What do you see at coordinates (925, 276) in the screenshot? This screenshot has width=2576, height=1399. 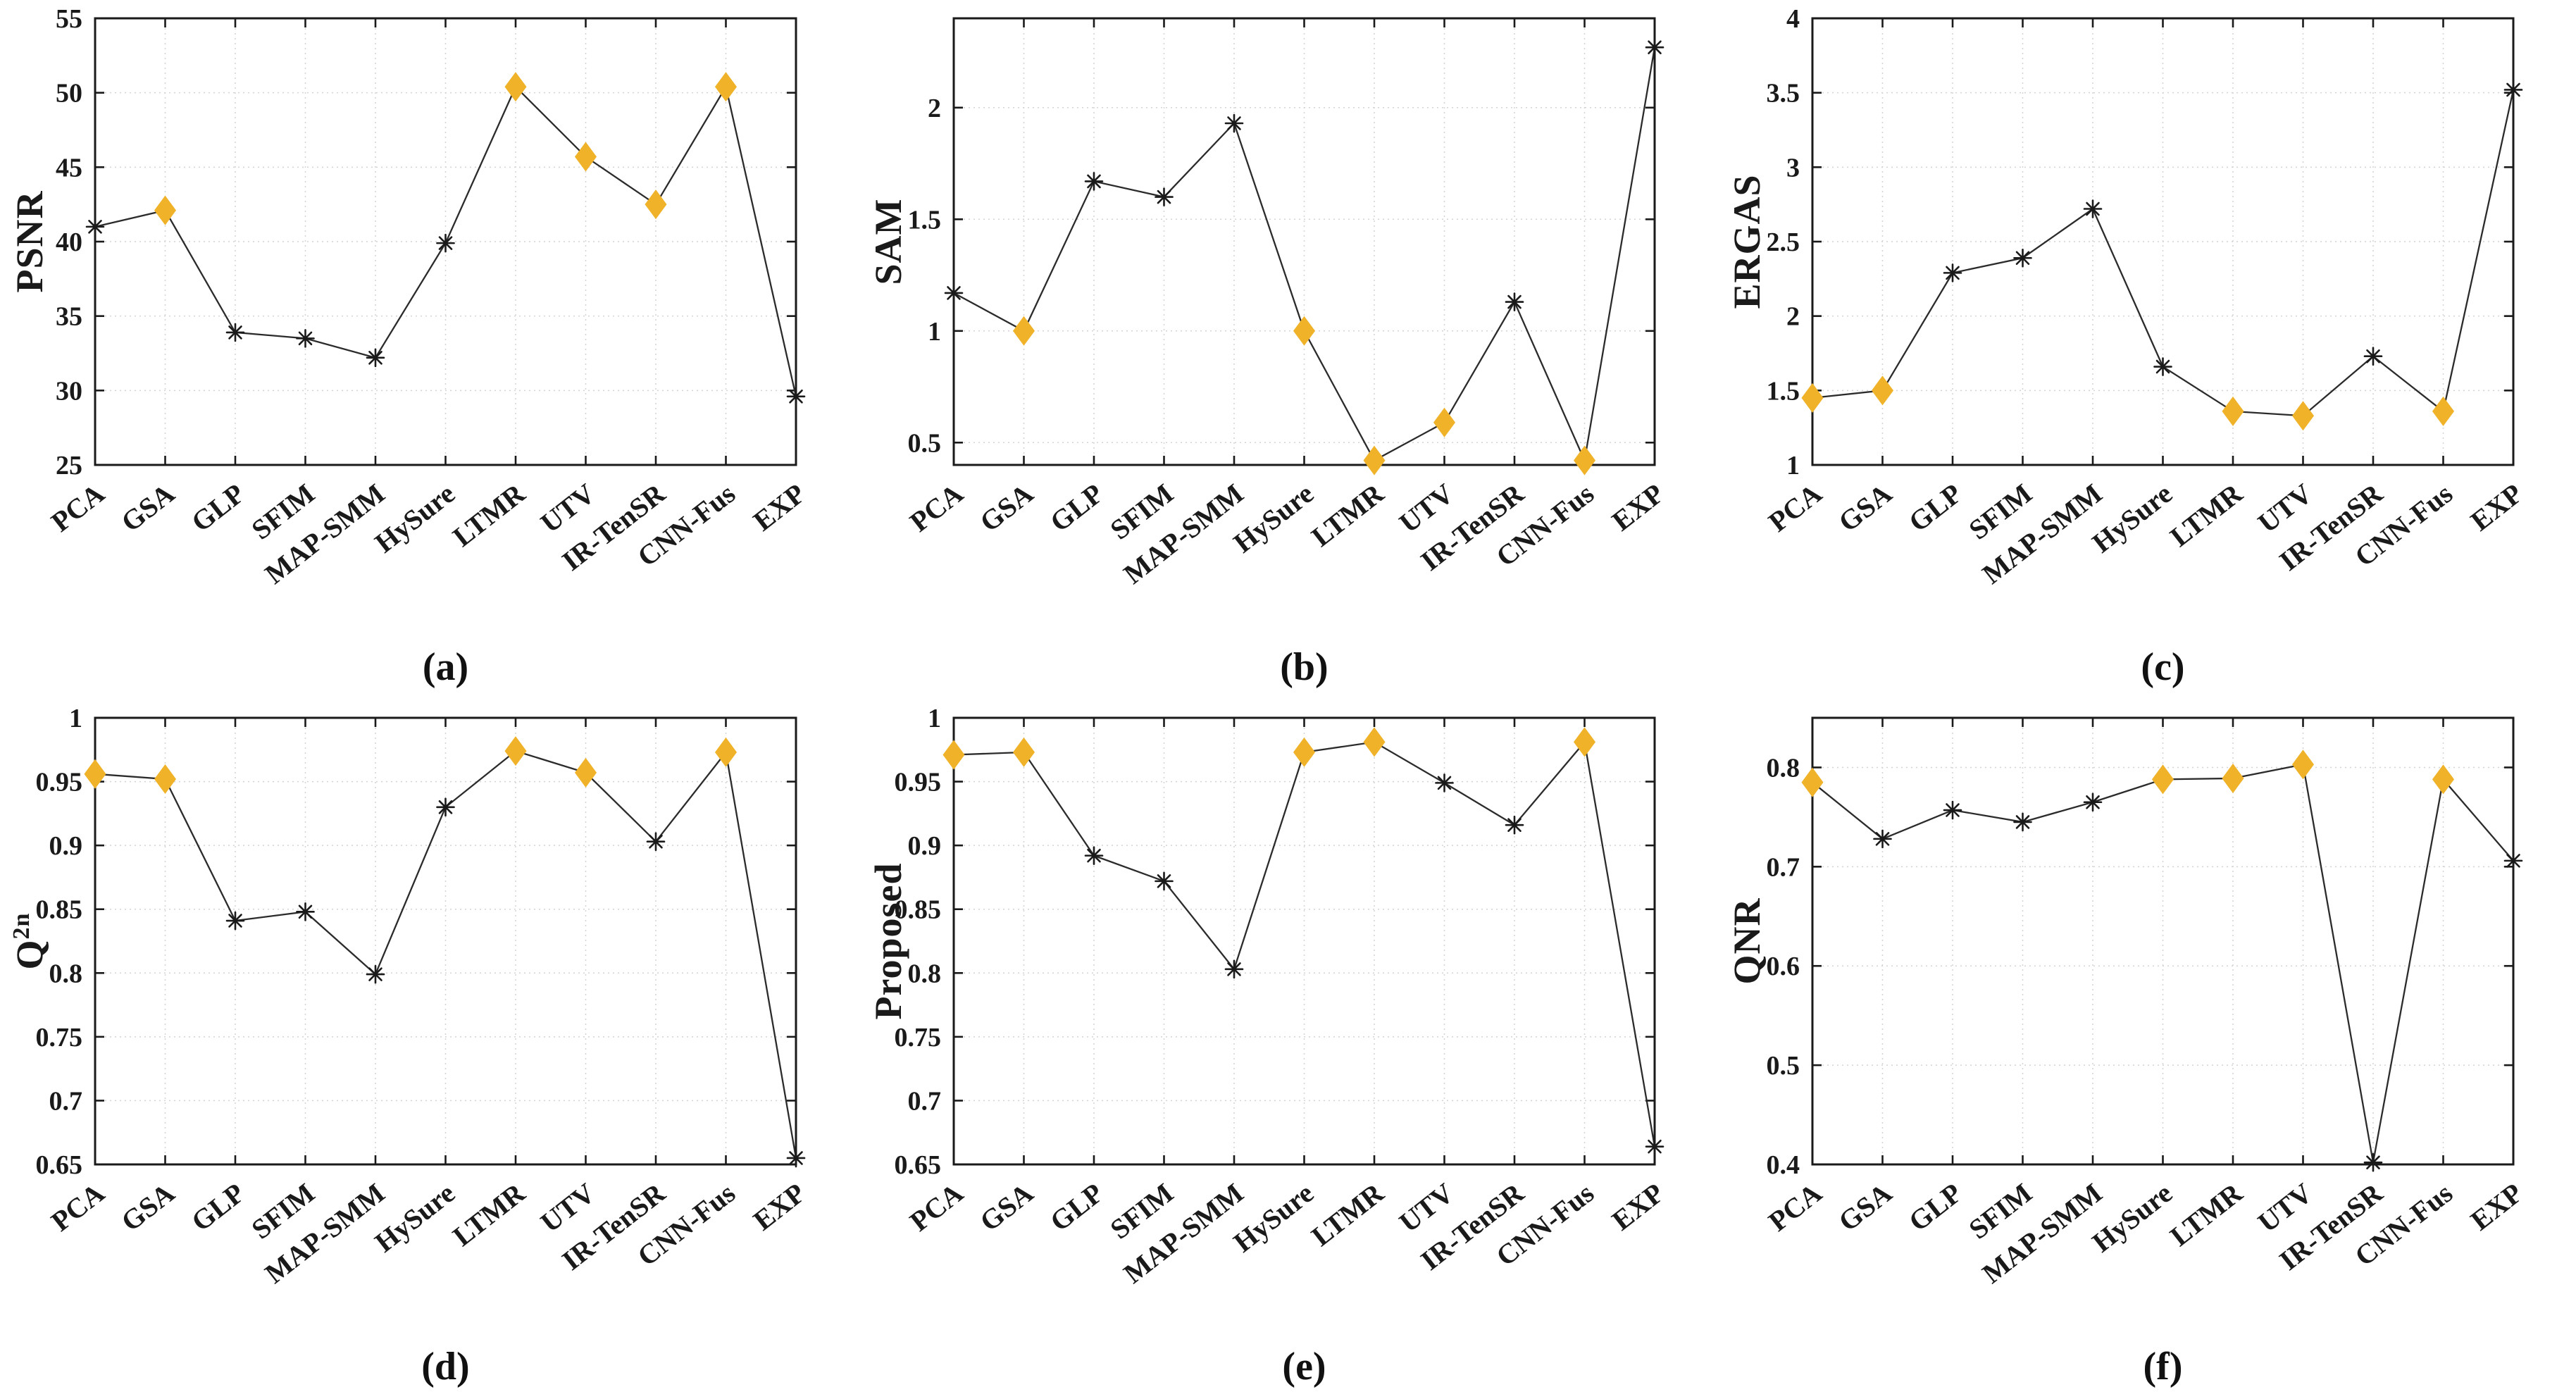 I see `y-tick-labels: 0.5 1 1.5 2` at bounding box center [925, 276].